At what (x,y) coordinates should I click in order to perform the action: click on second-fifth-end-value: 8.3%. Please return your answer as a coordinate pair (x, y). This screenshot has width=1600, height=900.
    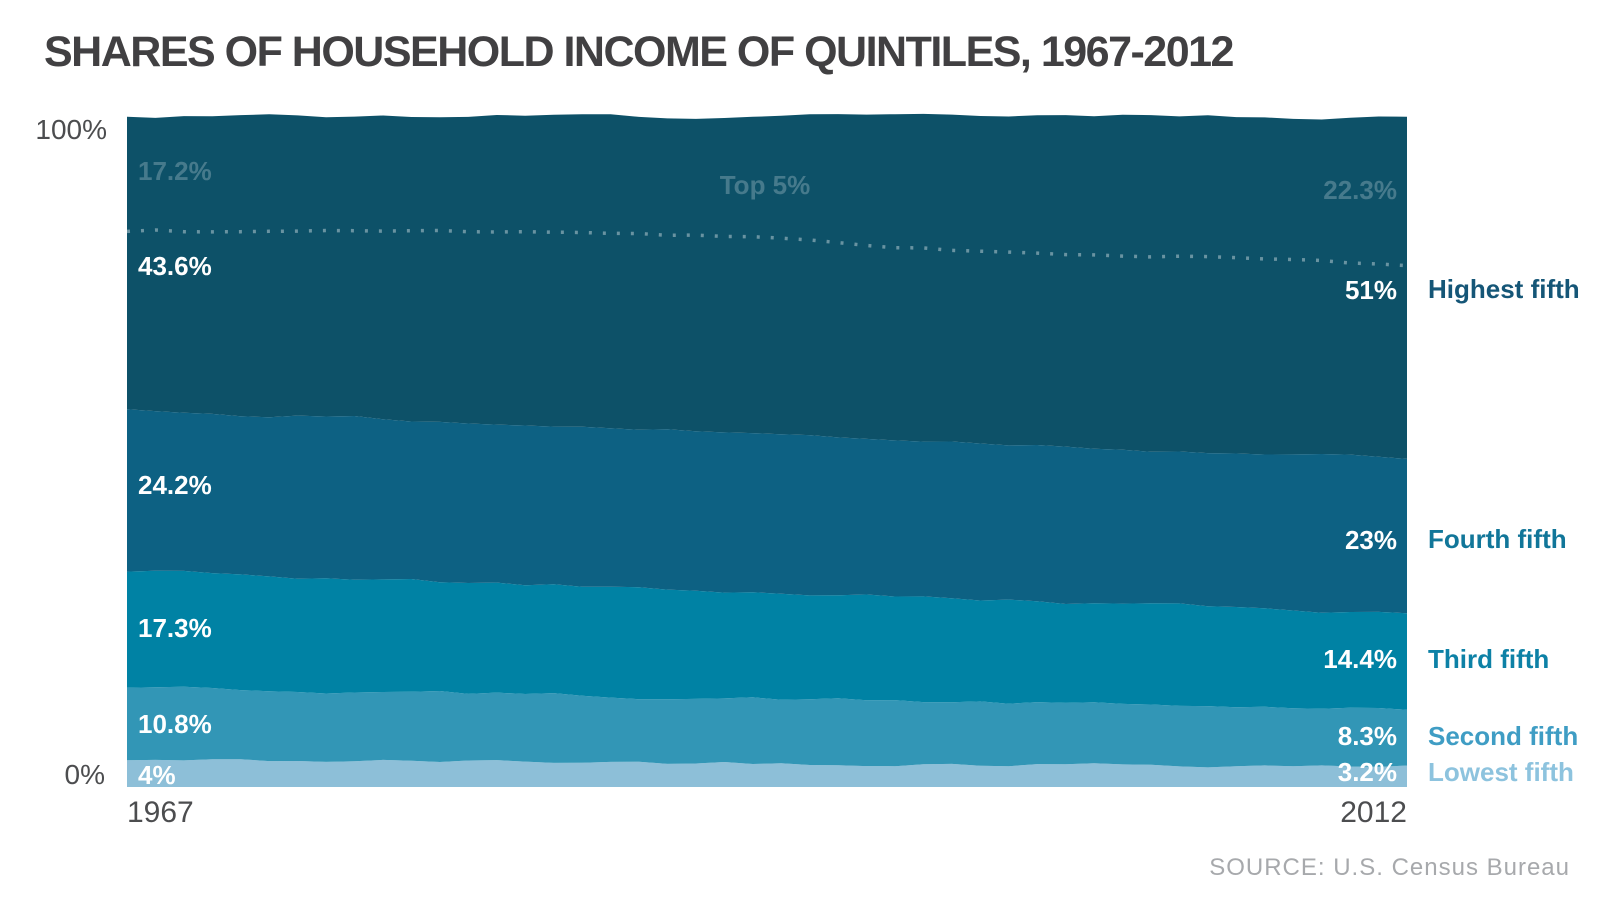
    Looking at the image, I should click on (1367, 736).